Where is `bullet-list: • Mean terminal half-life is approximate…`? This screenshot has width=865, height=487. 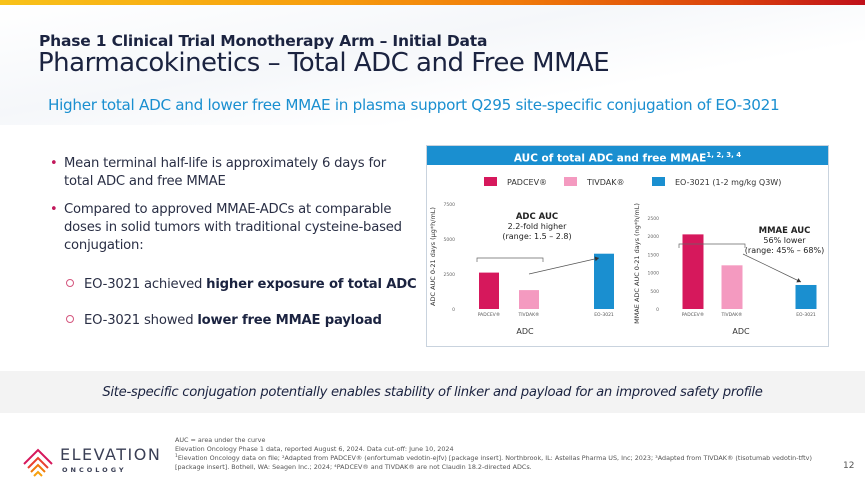 bullet-list: • Mean terminal half-life is approximate… is located at coordinates (233, 210).